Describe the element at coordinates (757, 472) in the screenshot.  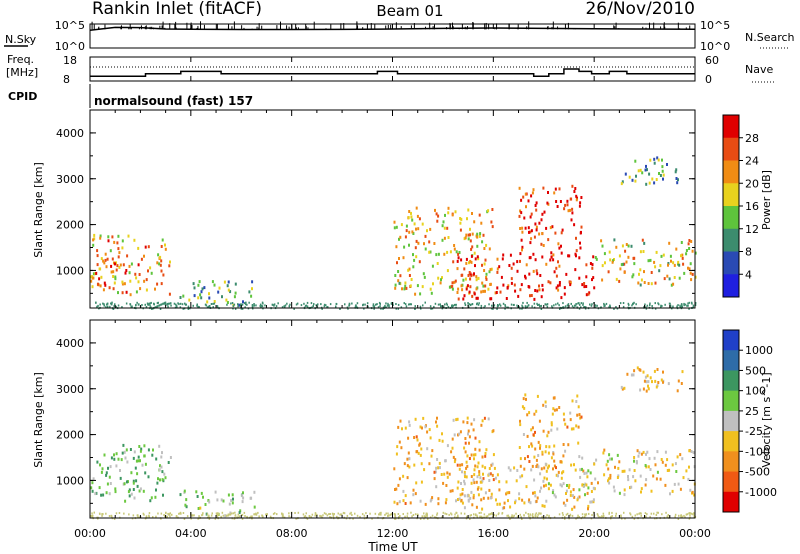
I see `colorbar-tick-label: -500` at that location.